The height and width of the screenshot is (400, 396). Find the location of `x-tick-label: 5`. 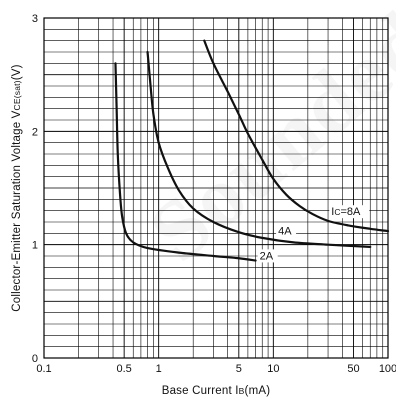

x-tick-label: 5 is located at coordinates (239, 369).